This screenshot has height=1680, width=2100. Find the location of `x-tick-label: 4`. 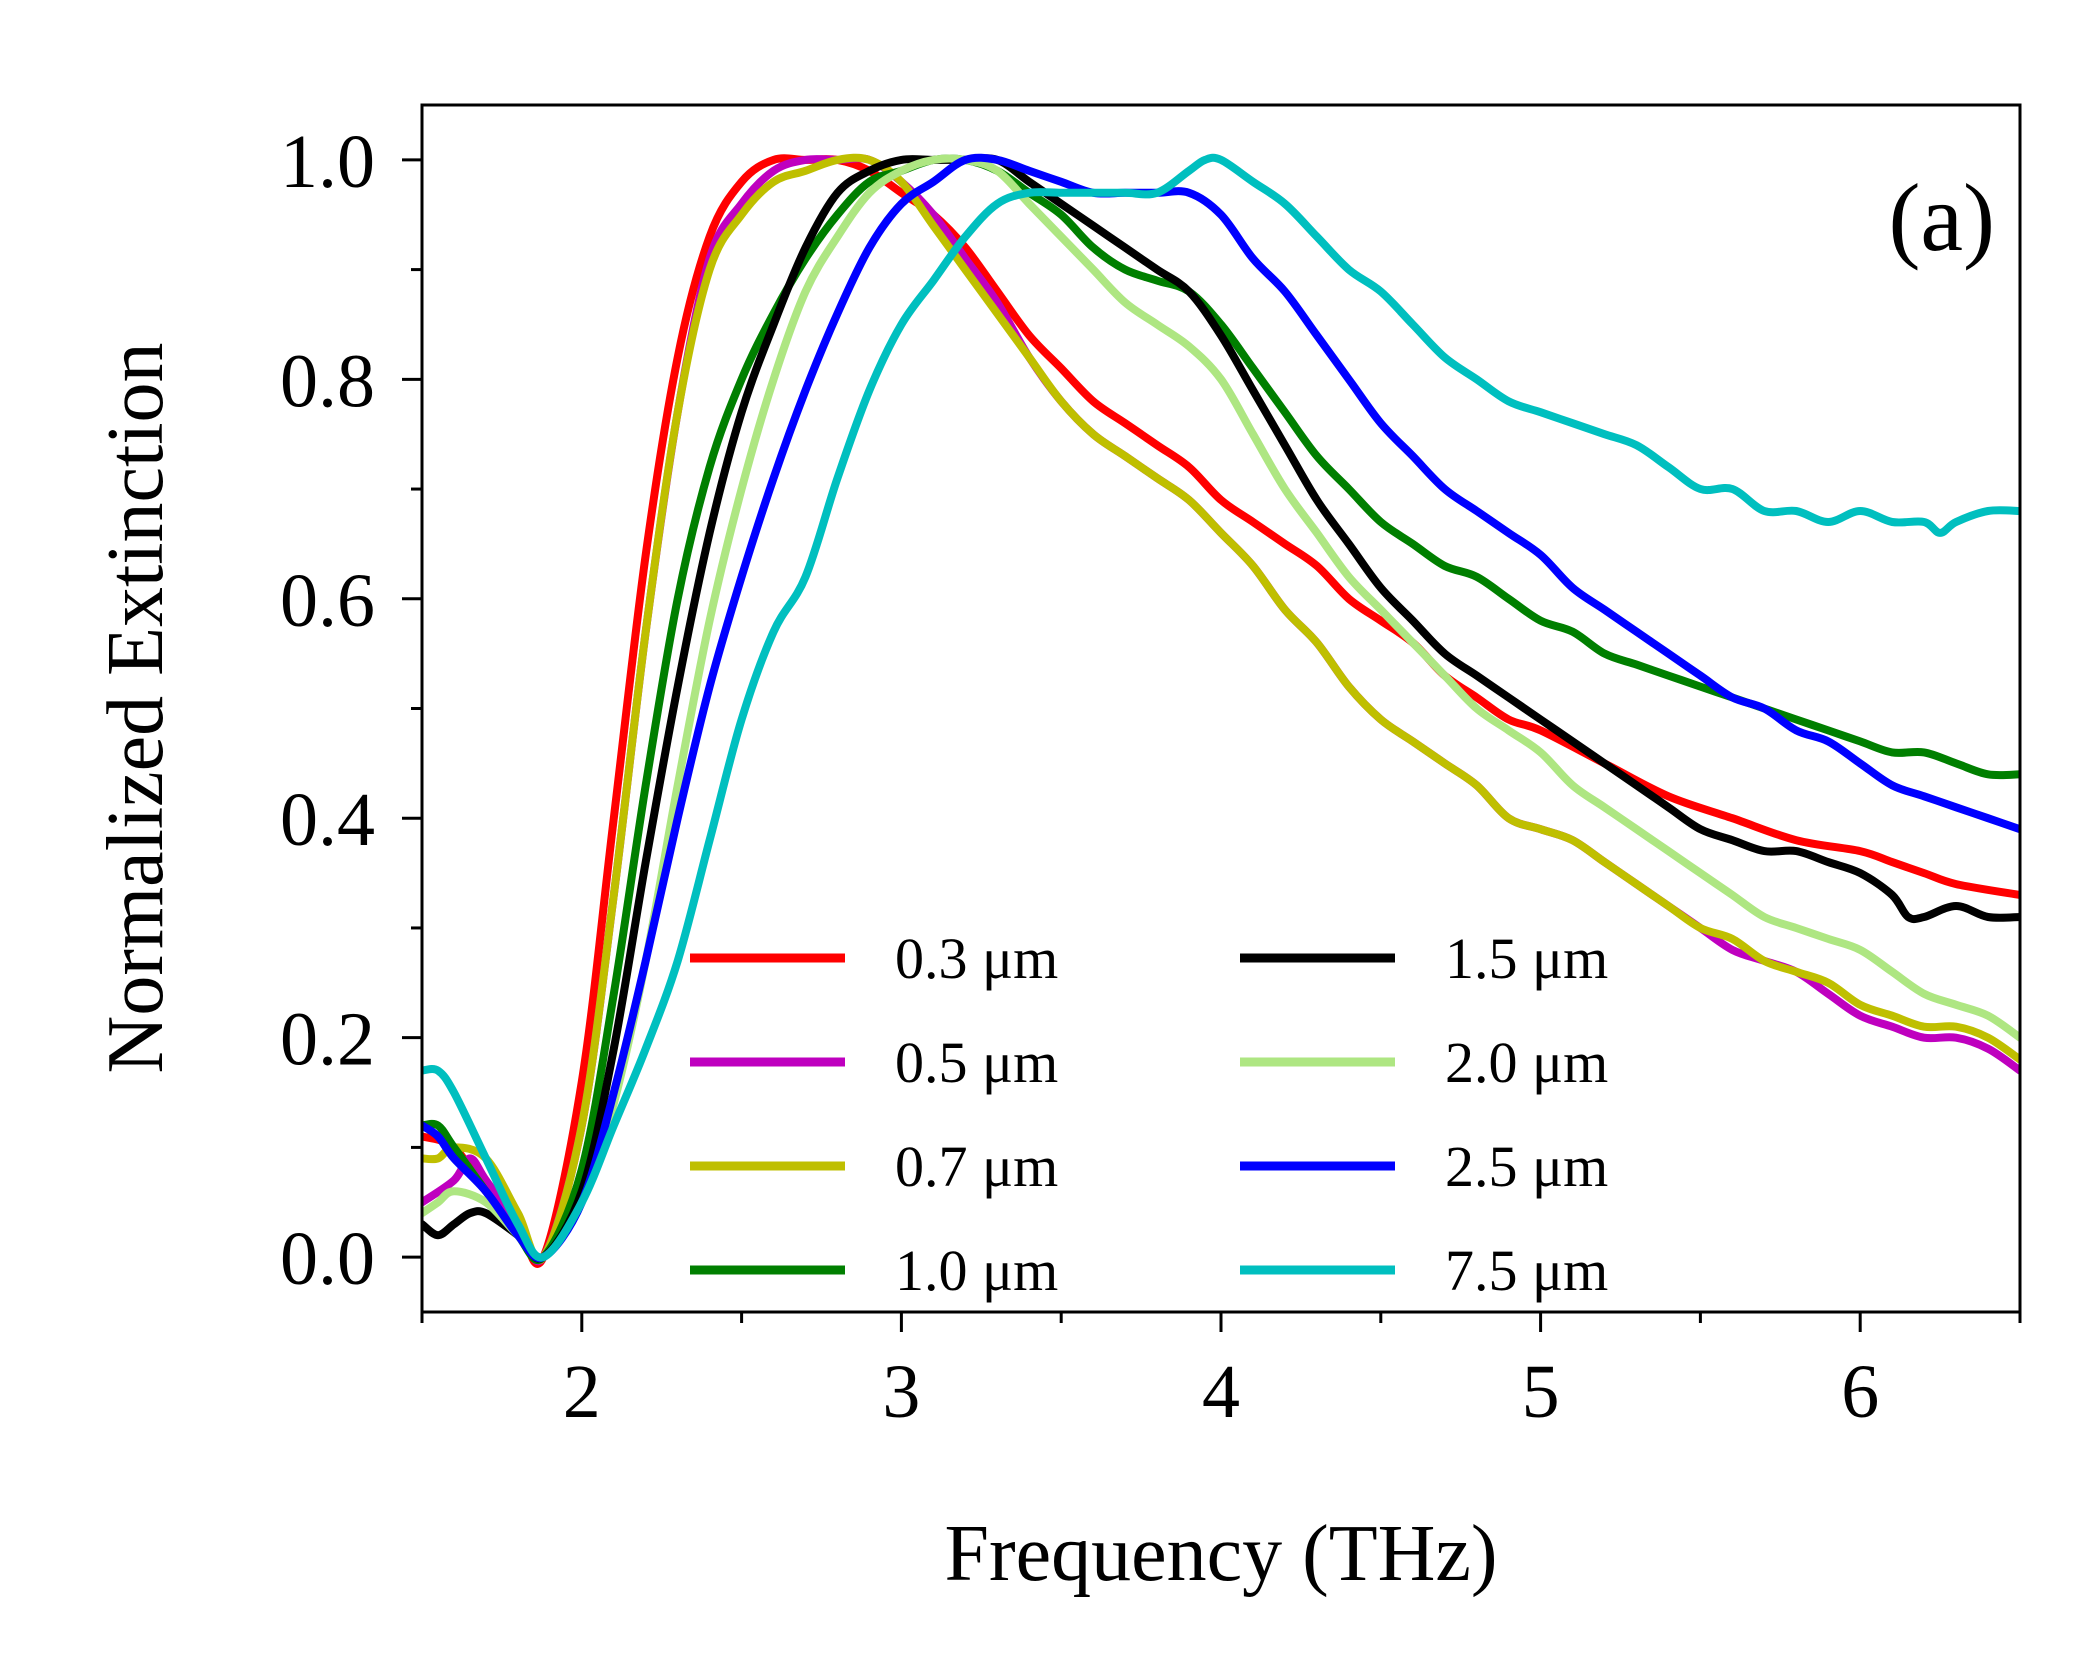

x-tick-label: 4 is located at coordinates (1221, 1392).